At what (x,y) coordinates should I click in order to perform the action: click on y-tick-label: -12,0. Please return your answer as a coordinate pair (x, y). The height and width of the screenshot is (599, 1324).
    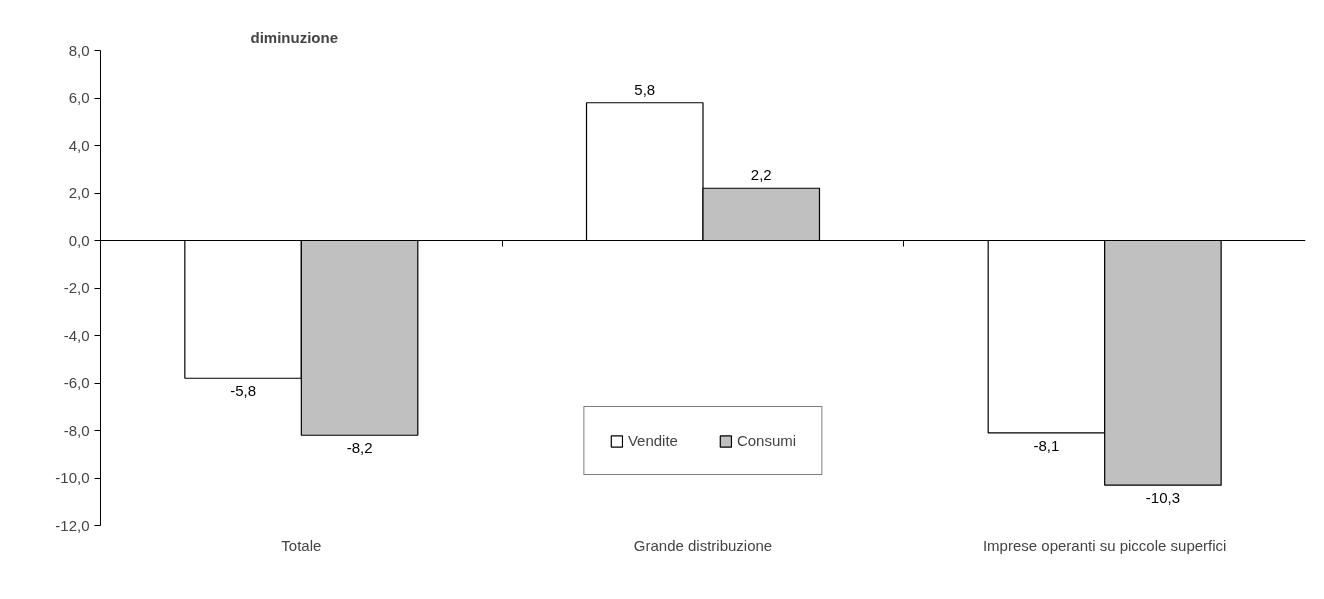
    Looking at the image, I should click on (72, 525).